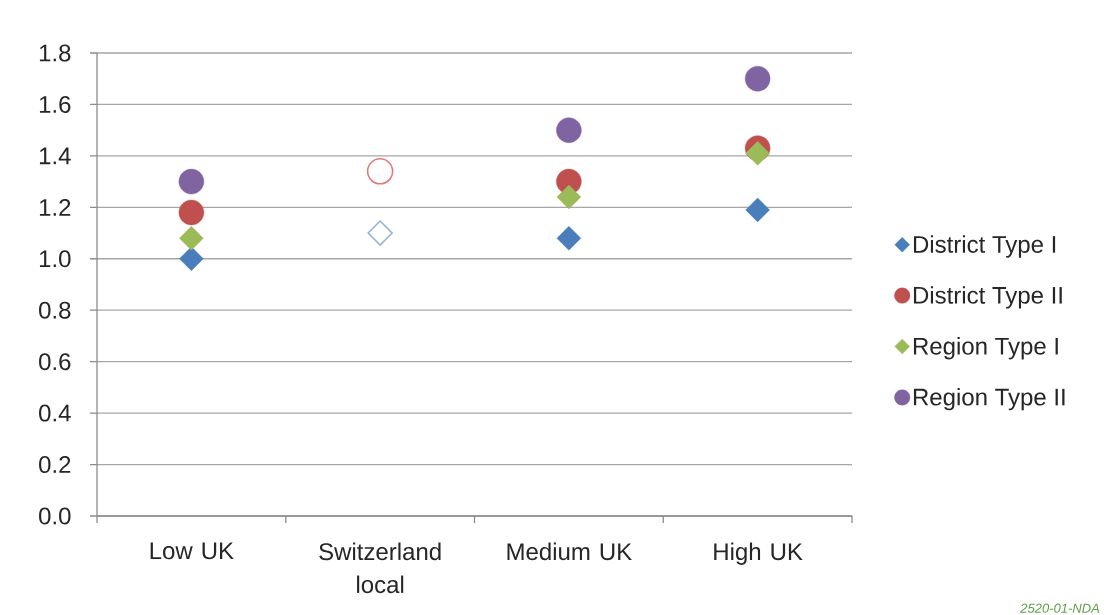 The height and width of the screenshot is (615, 1104). Describe the element at coordinates (984, 246) in the screenshot. I see `legend-label: District Type I` at that location.